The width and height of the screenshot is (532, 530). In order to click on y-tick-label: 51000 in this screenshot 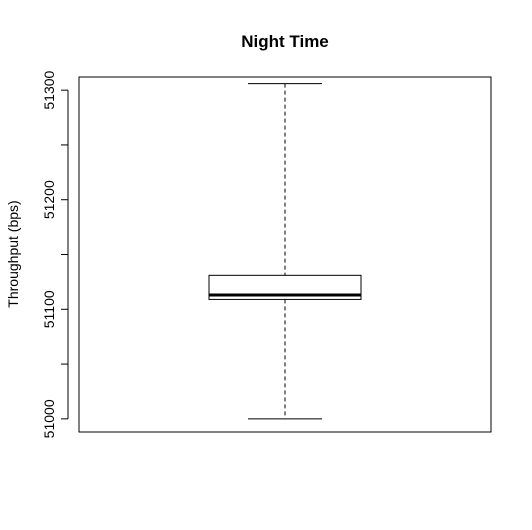, I will do `click(49, 418)`.